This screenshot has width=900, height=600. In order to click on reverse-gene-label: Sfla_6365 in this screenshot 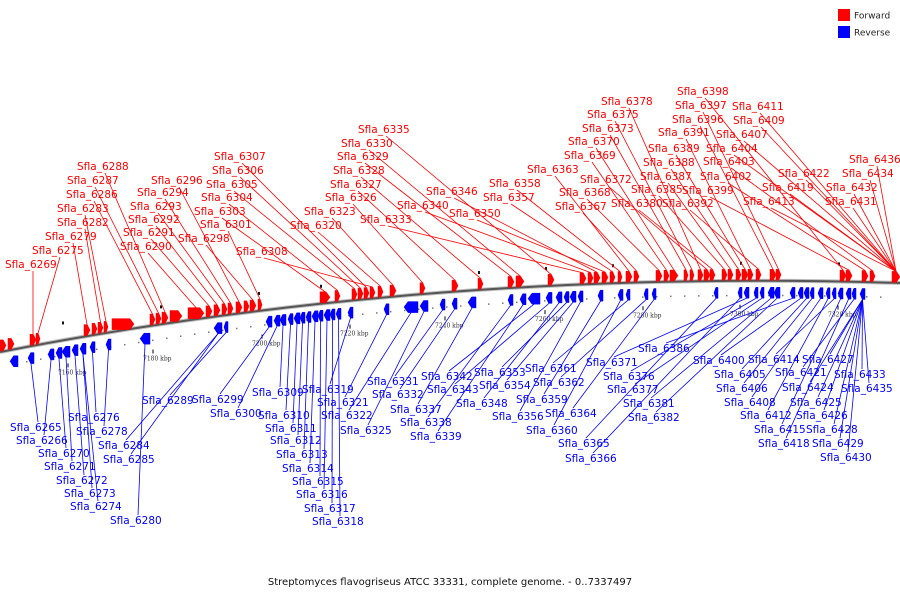, I will do `click(584, 444)`.